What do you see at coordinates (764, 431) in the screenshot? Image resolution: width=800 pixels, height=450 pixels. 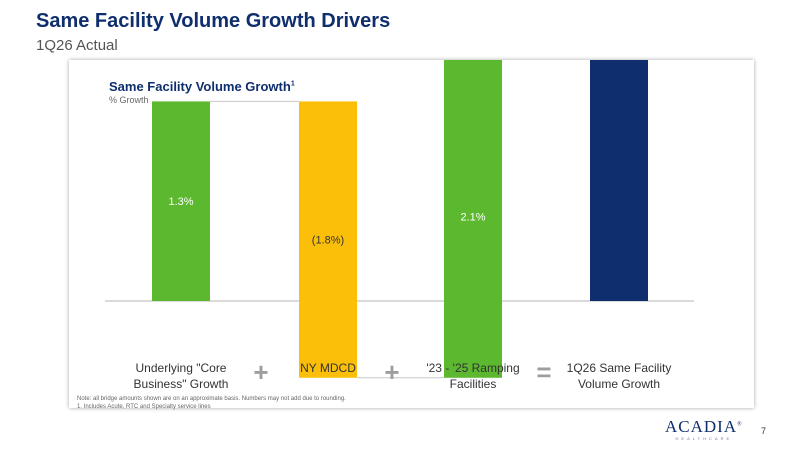 I see `page-number: 7` at bounding box center [764, 431].